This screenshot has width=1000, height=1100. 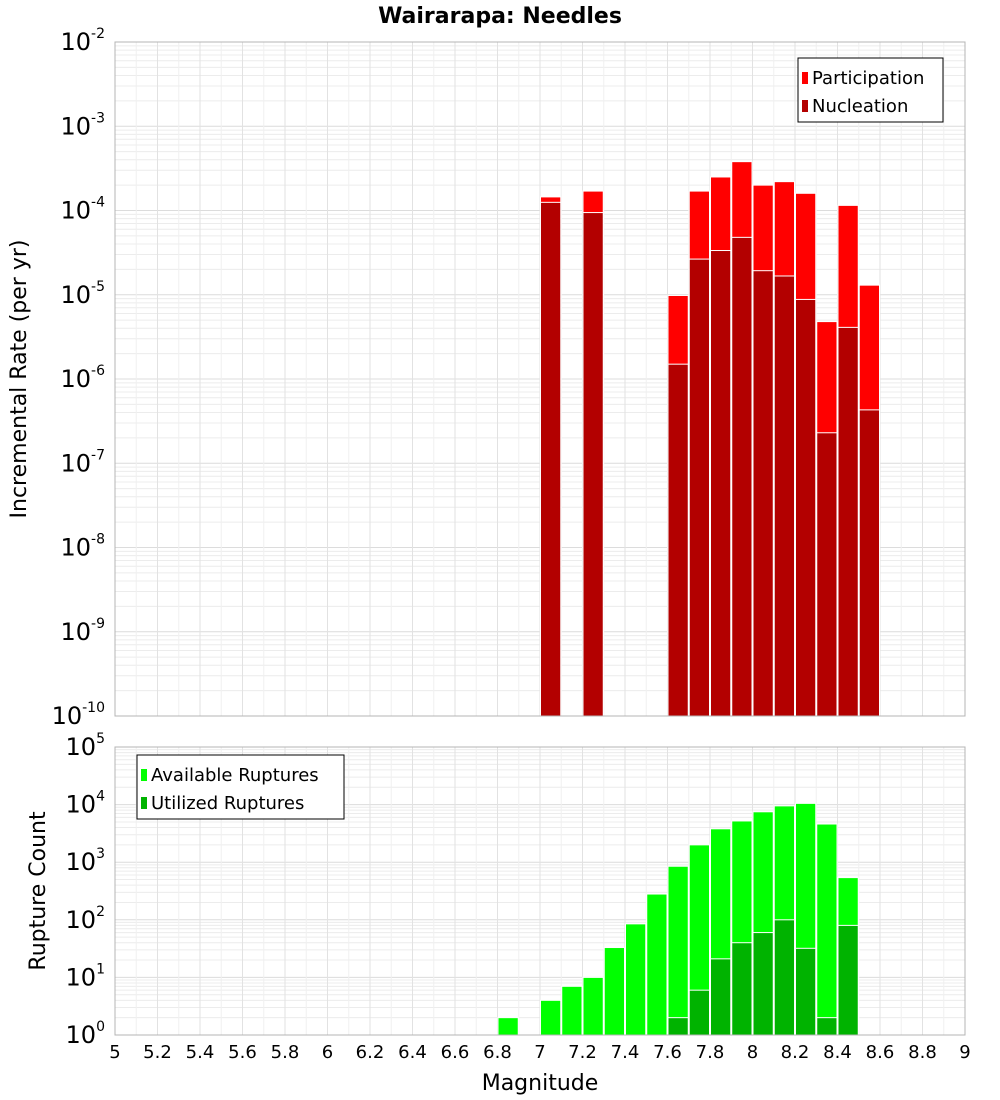 I want to click on x-tick-label: 7.6, so click(x=667, y=1052).